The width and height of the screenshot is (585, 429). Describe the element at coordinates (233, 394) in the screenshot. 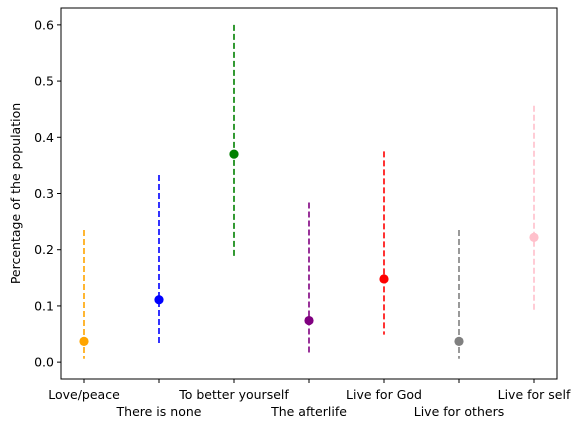

I see `x-tick-label: To better yourself` at that location.